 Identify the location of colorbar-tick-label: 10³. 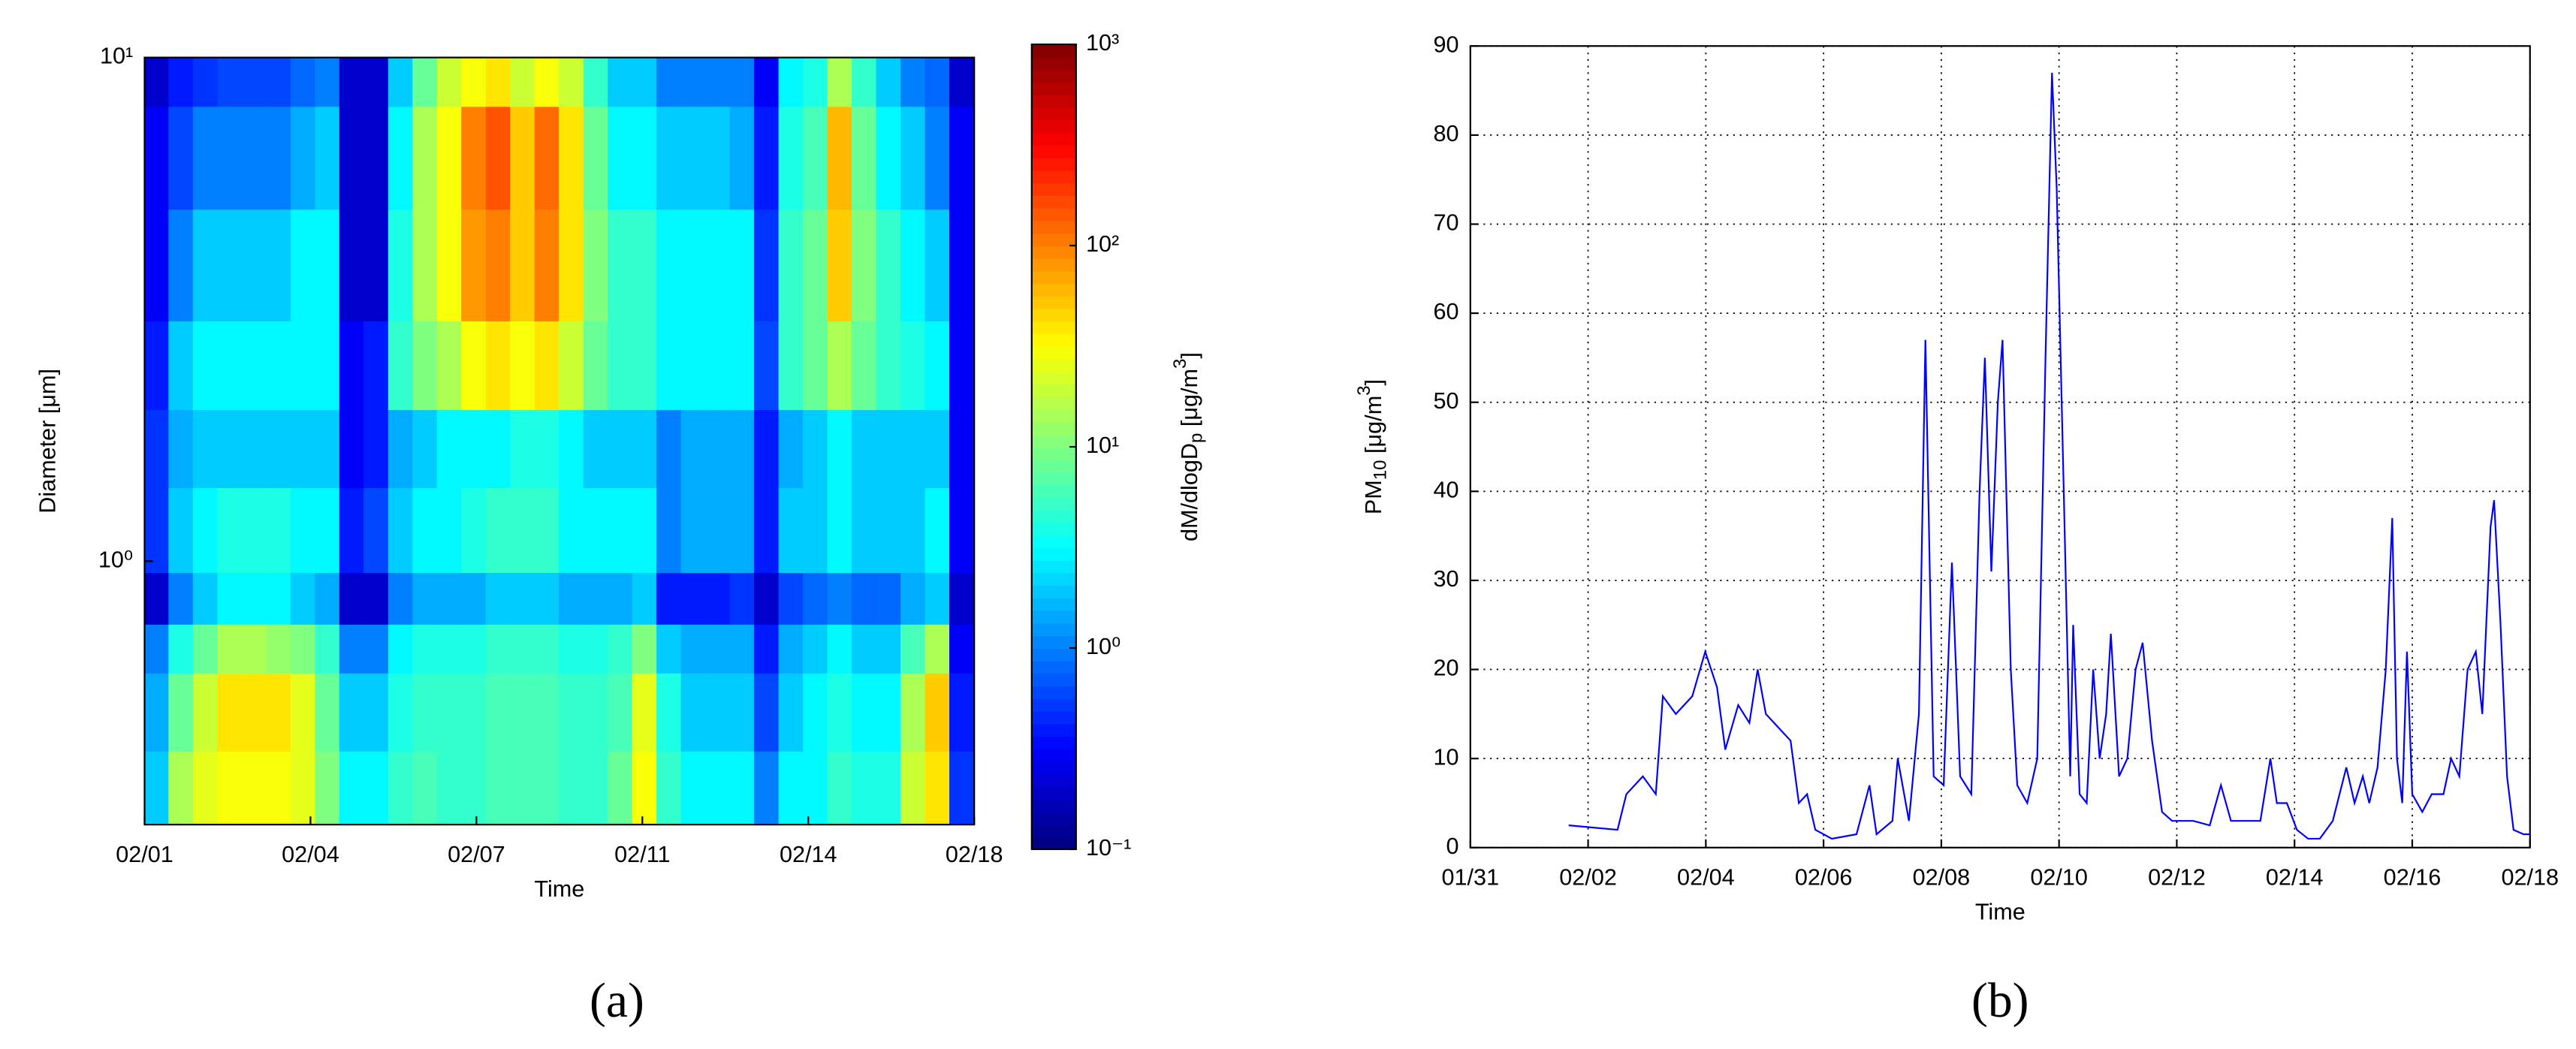
(1103, 43).